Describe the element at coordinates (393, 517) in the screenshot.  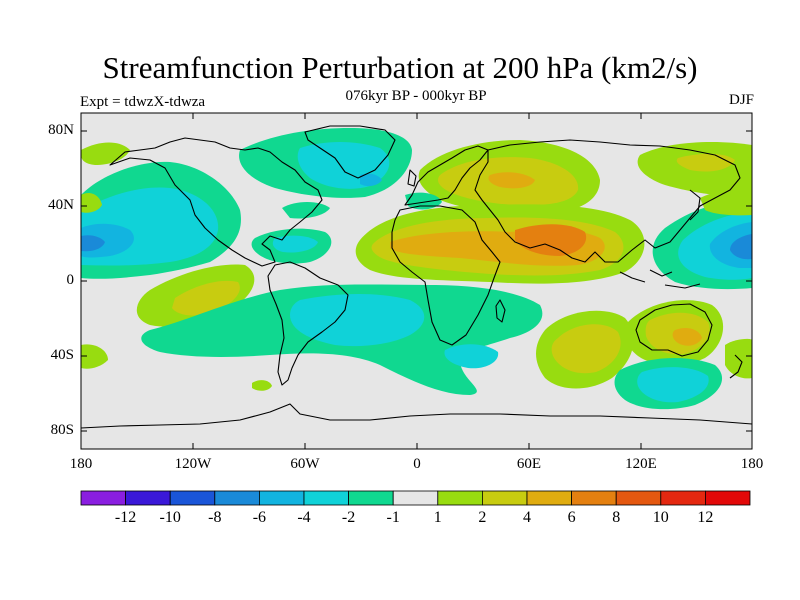
I see `colorbar-label: -1` at that location.